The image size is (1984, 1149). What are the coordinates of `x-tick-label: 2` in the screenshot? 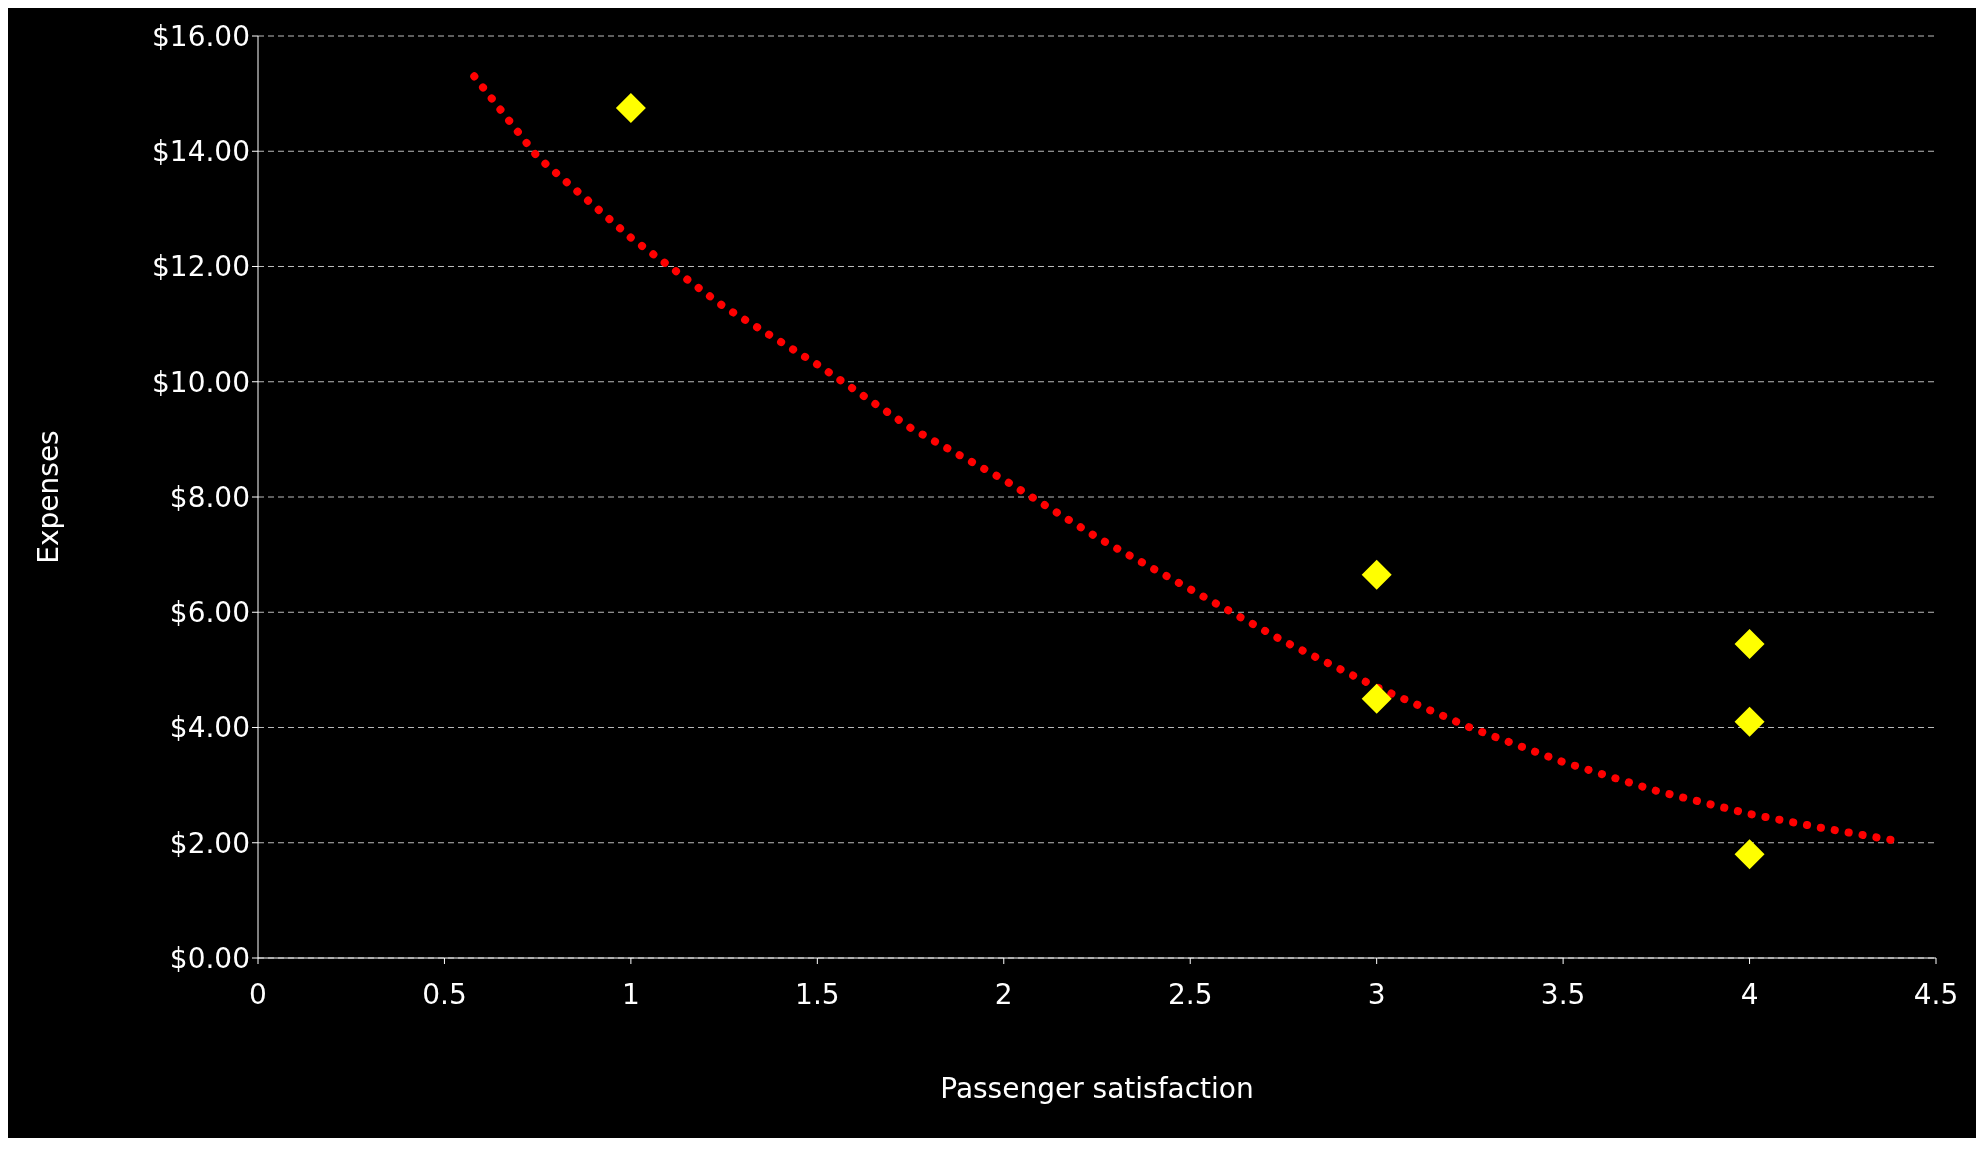 It's located at (1003, 994).